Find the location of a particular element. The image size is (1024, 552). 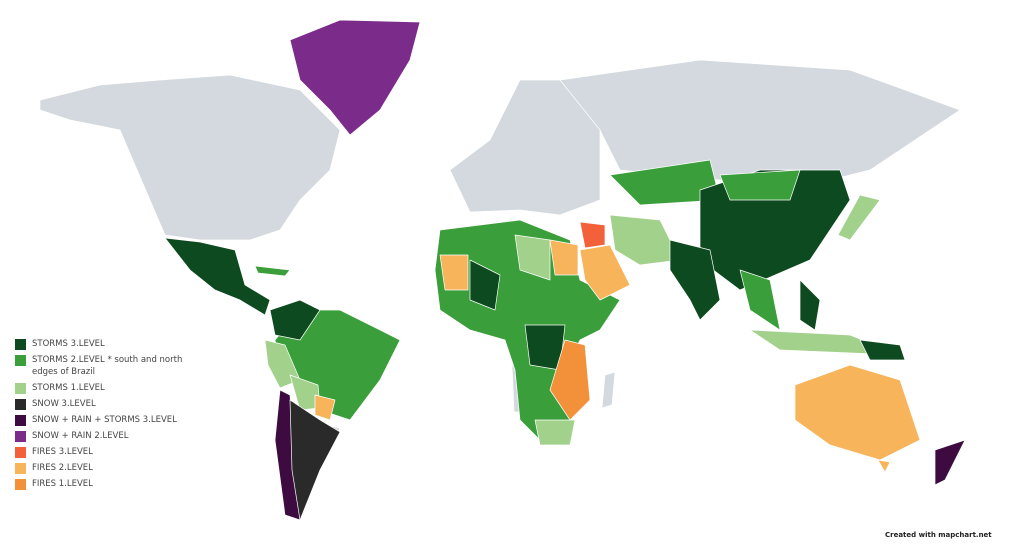

legend-item: SNOW + RAIN 2.LEVEL is located at coordinates (100, 436).